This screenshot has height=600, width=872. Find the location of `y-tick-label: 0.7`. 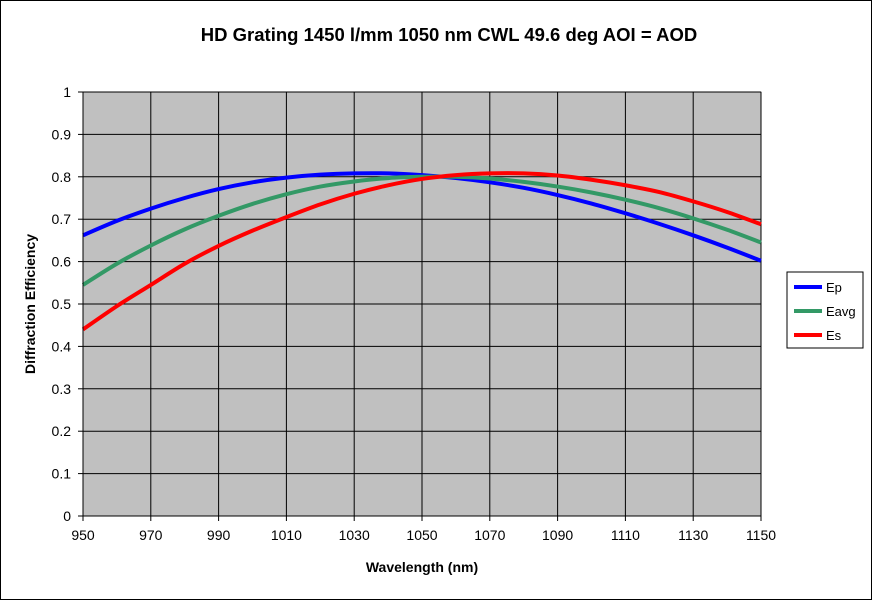

y-tick-label: 0.7 is located at coordinates (62, 219).